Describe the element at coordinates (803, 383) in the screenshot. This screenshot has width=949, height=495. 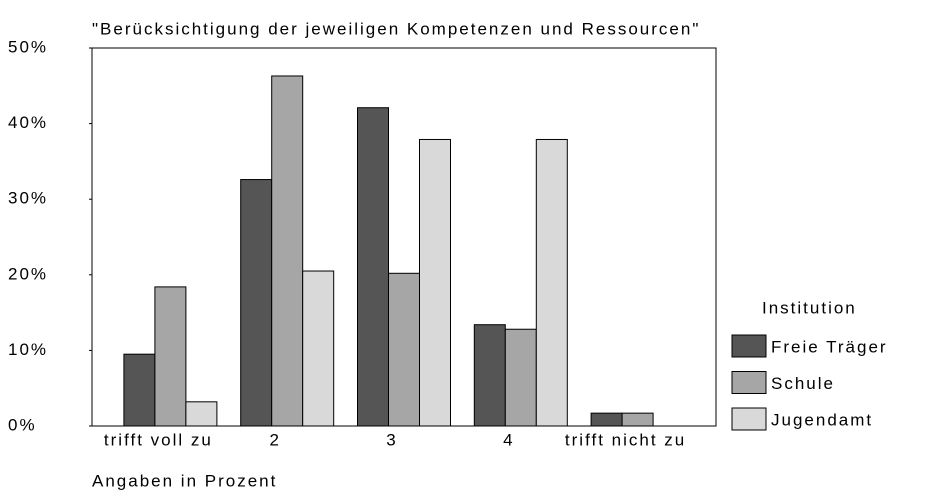
I see `legend-label: Schule` at that location.